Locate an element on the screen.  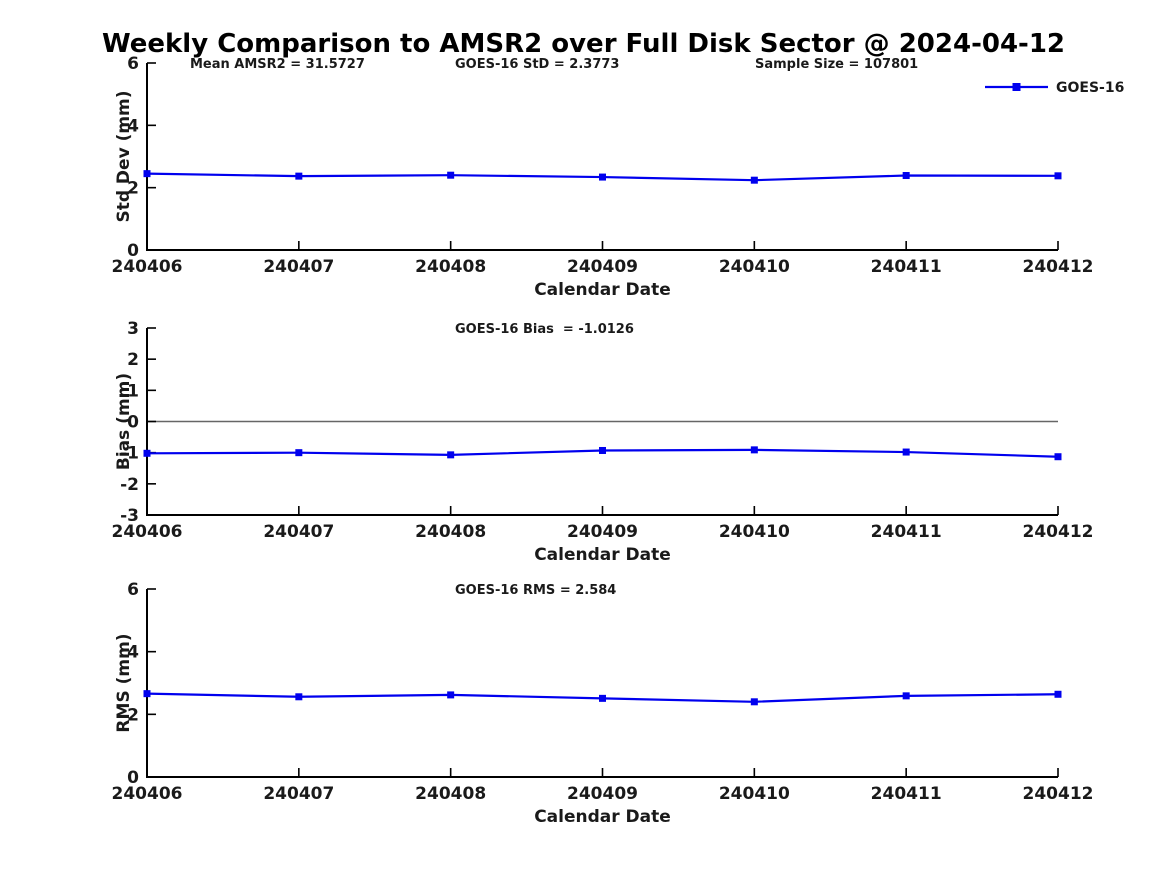
y-tick-label: 3 is located at coordinates (133, 329).